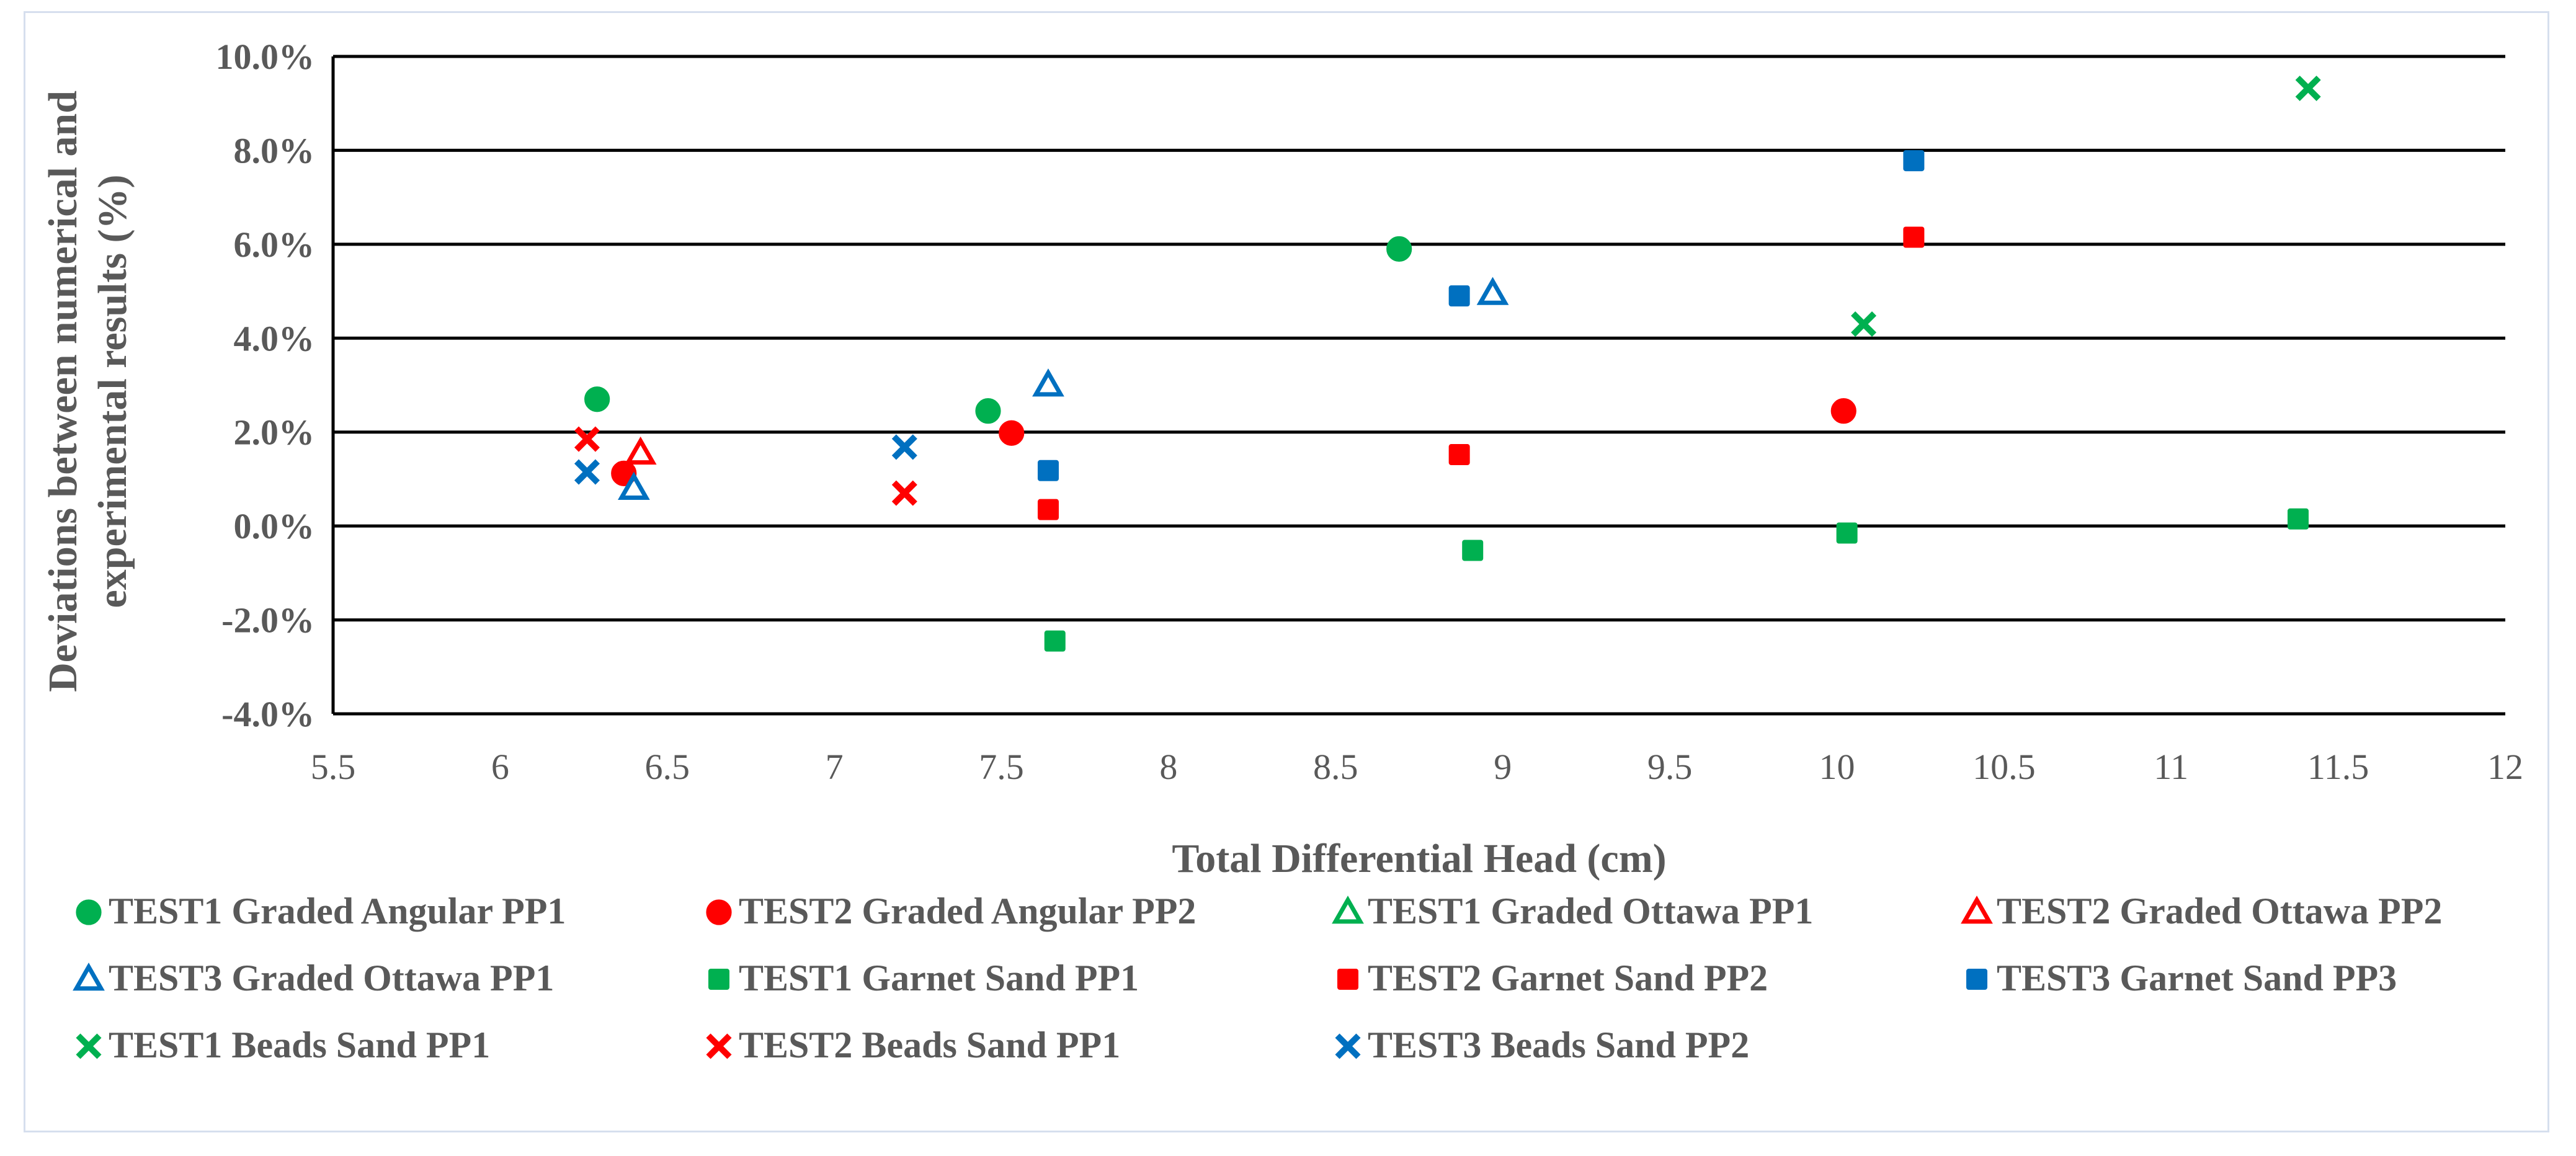 The image size is (2576, 1156). Describe the element at coordinates (275, 338) in the screenshot. I see `y-tick-label: 4.0%` at that location.